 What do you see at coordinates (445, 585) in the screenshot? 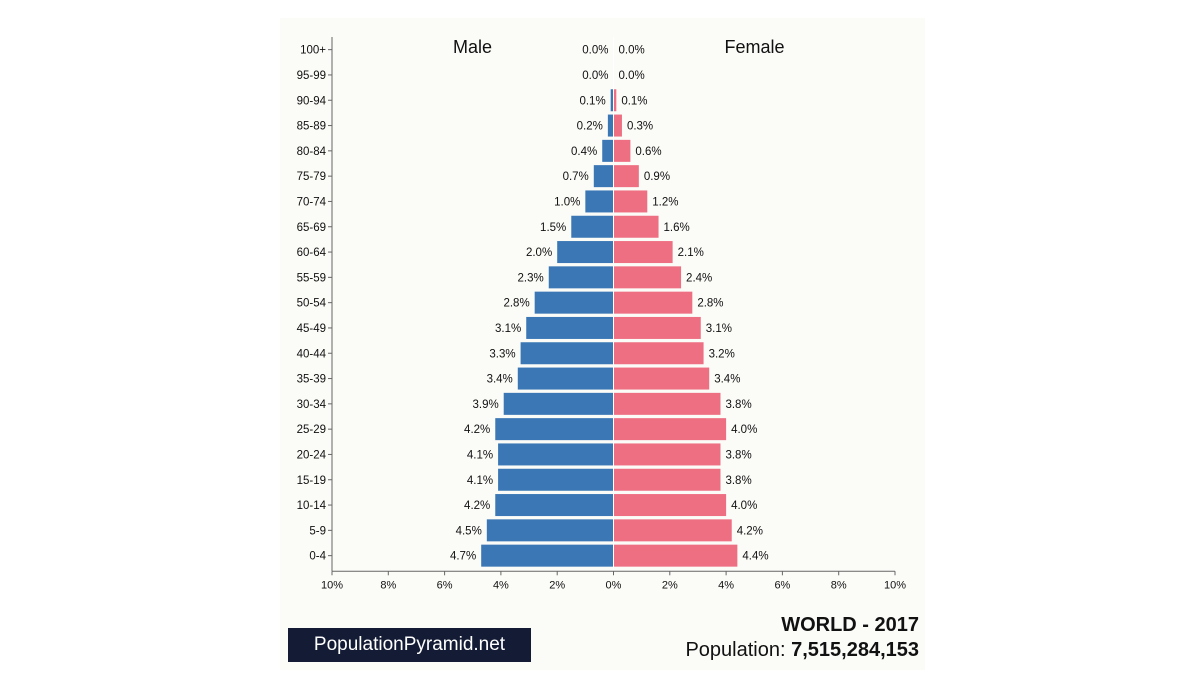
I see `x-tick-label: 6%` at bounding box center [445, 585].